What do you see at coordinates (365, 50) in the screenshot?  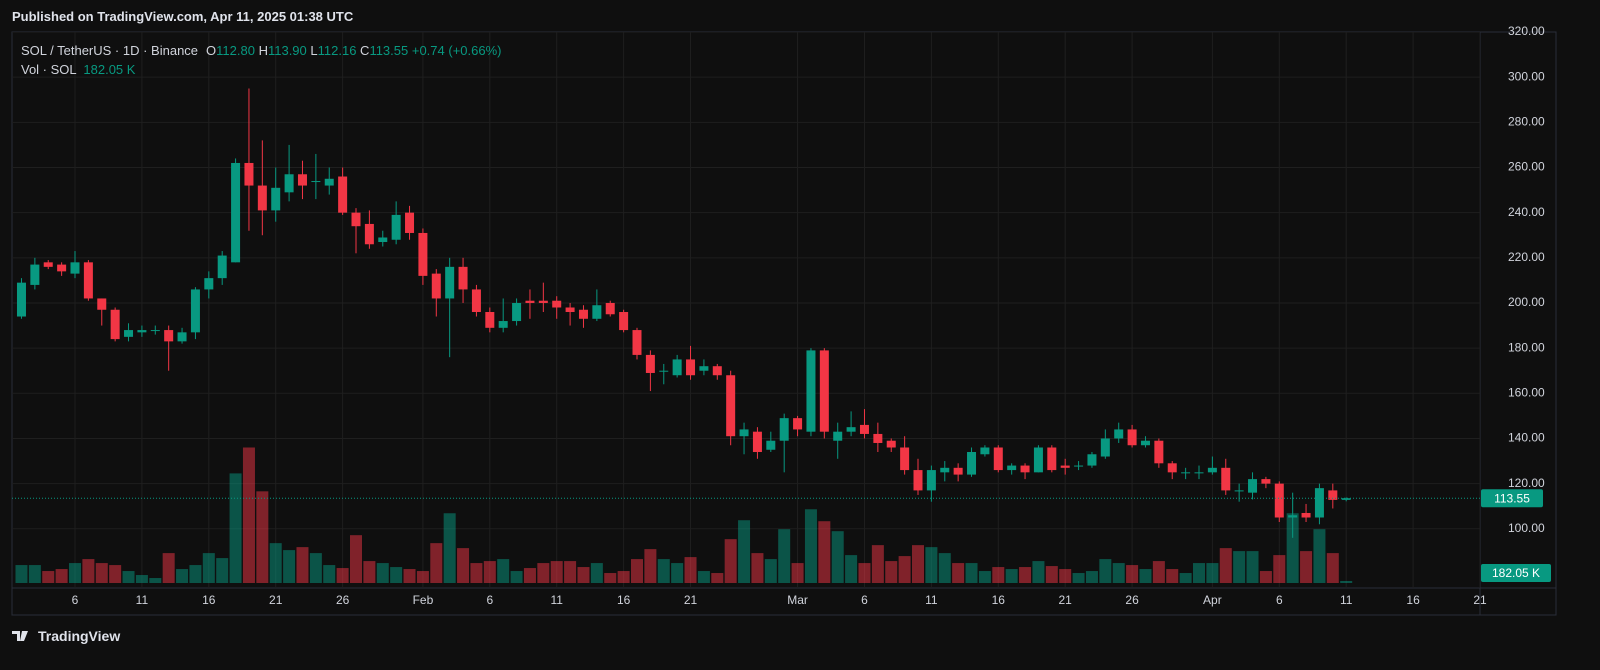 I see `ohlc-prefix: C` at bounding box center [365, 50].